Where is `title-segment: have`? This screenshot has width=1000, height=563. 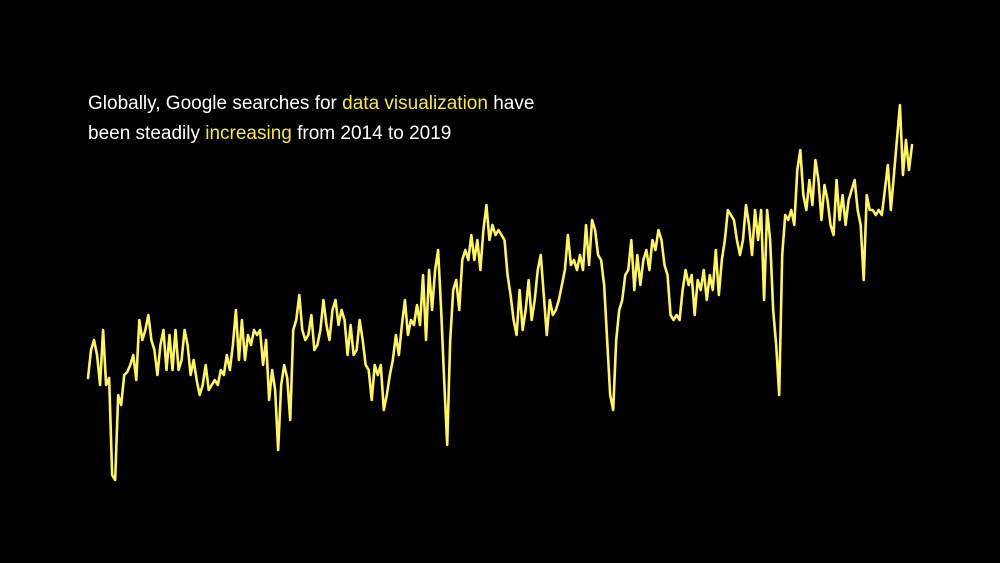
title-segment: have is located at coordinates (511, 103).